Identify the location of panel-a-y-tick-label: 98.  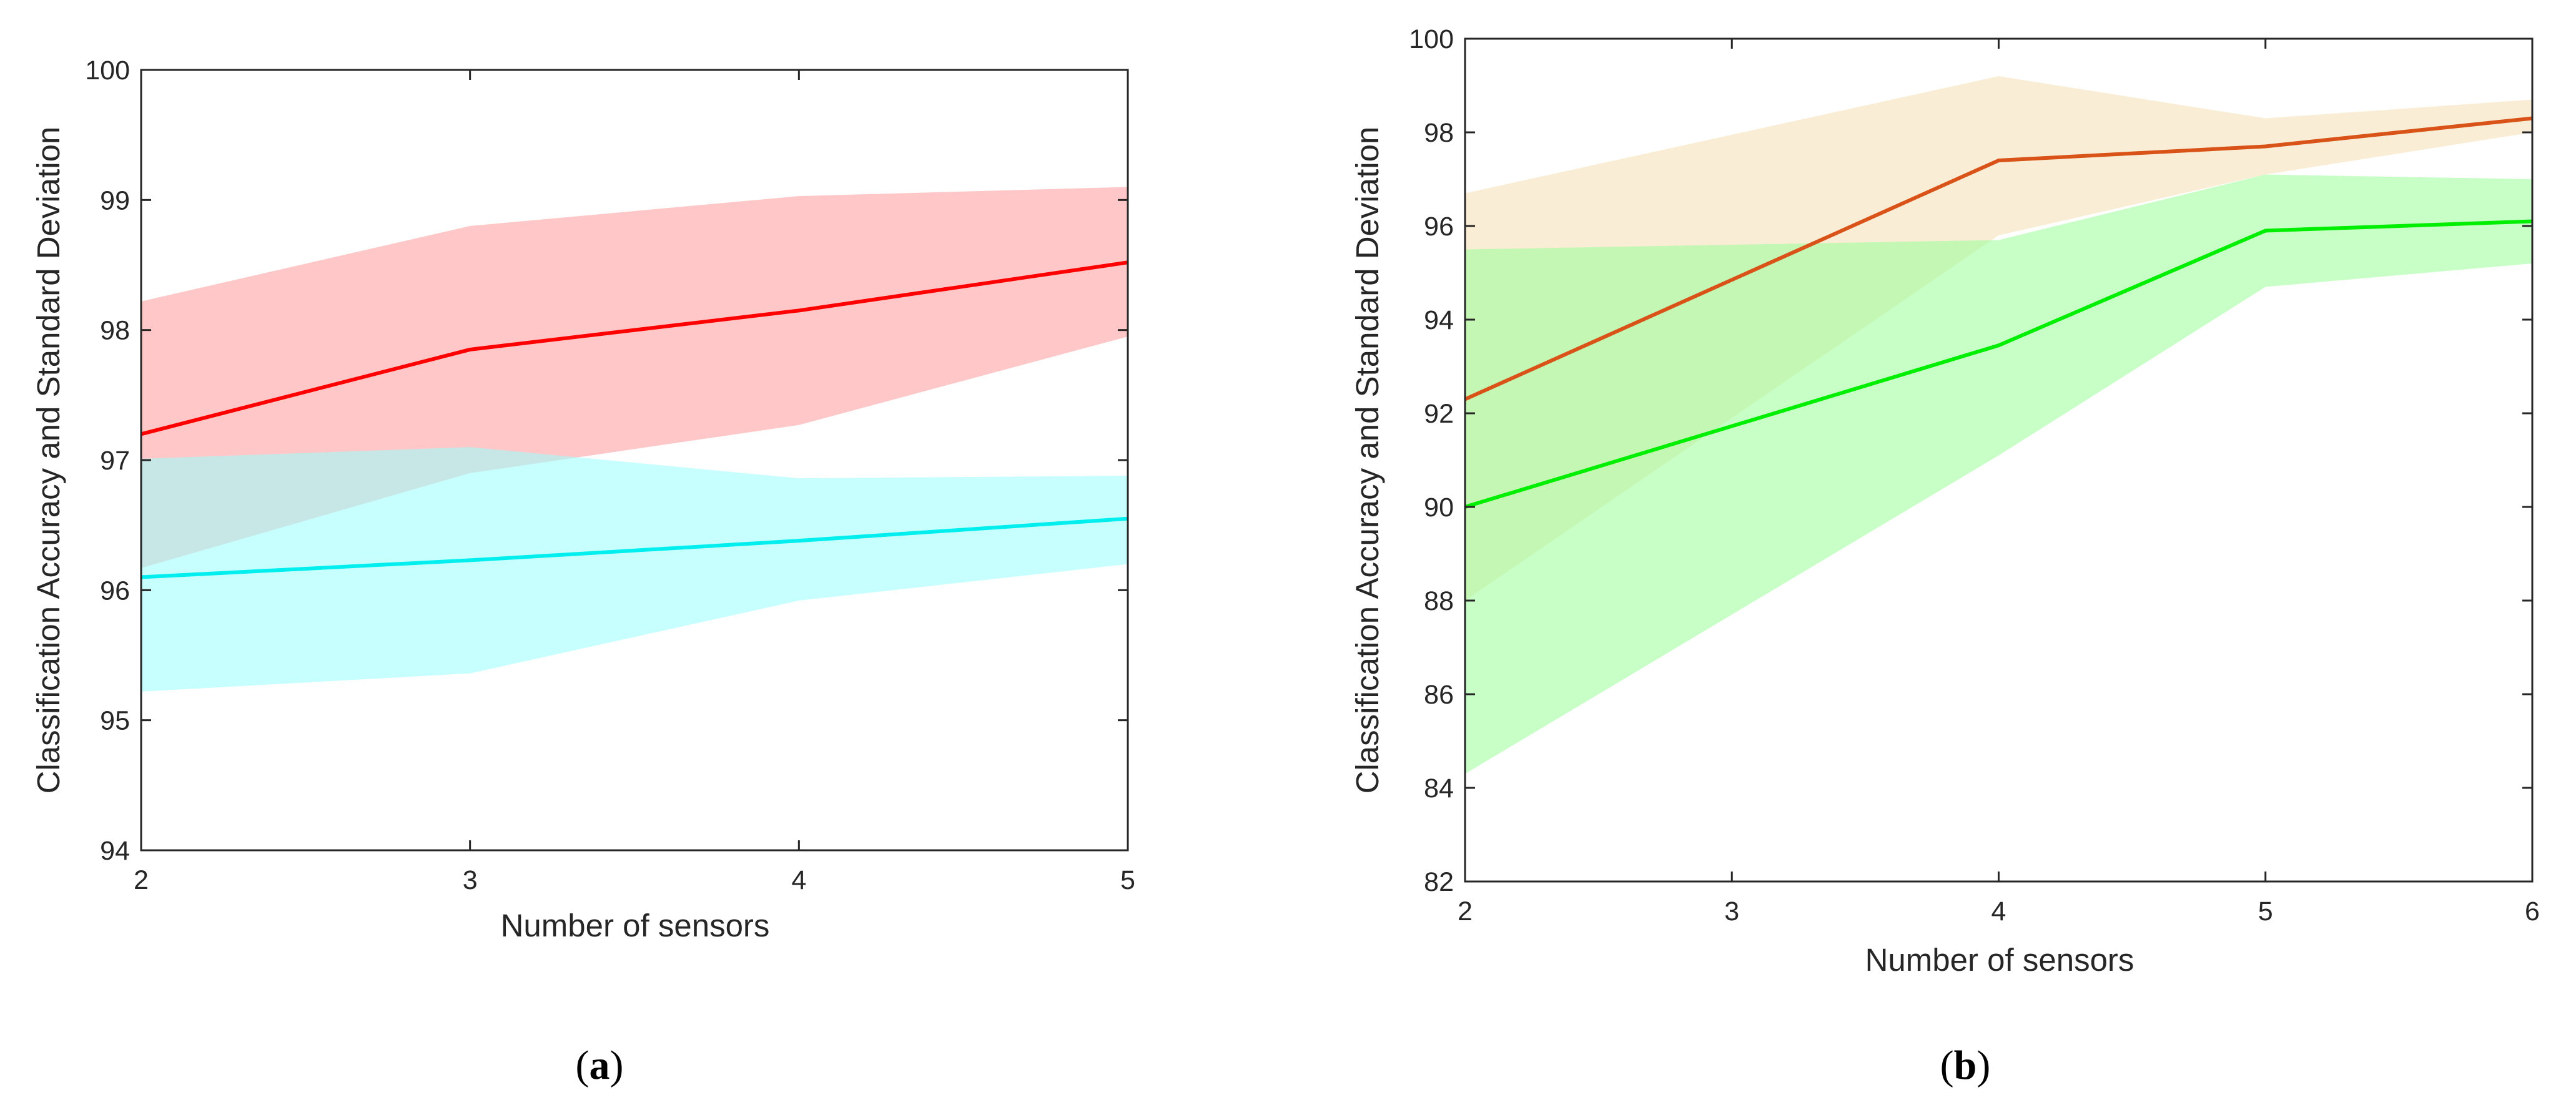
(115, 331).